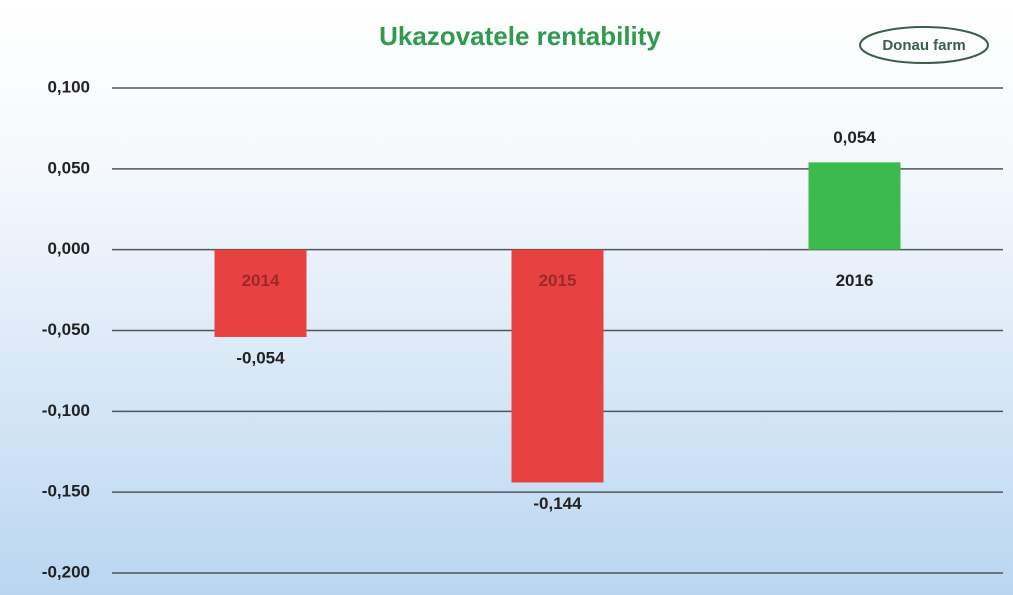 The image size is (1013, 595). I want to click on y-tick-label: -0,050, so click(66, 329).